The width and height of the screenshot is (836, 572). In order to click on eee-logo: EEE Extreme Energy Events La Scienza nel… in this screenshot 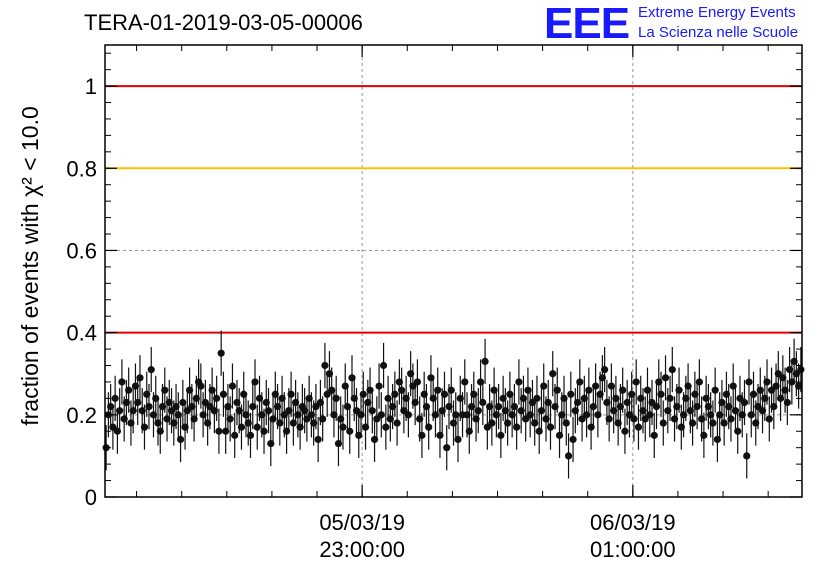, I will do `click(689, 24)`.